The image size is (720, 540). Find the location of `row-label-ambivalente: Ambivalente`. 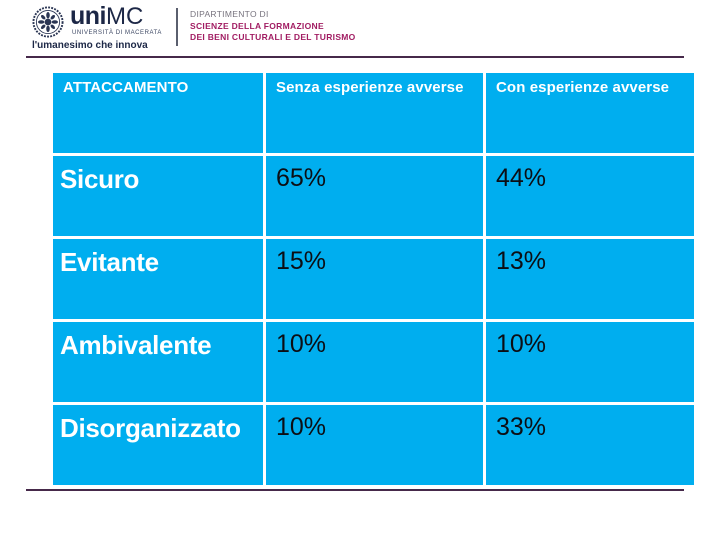

row-label-ambivalente: Ambivalente is located at coordinates (158, 362).